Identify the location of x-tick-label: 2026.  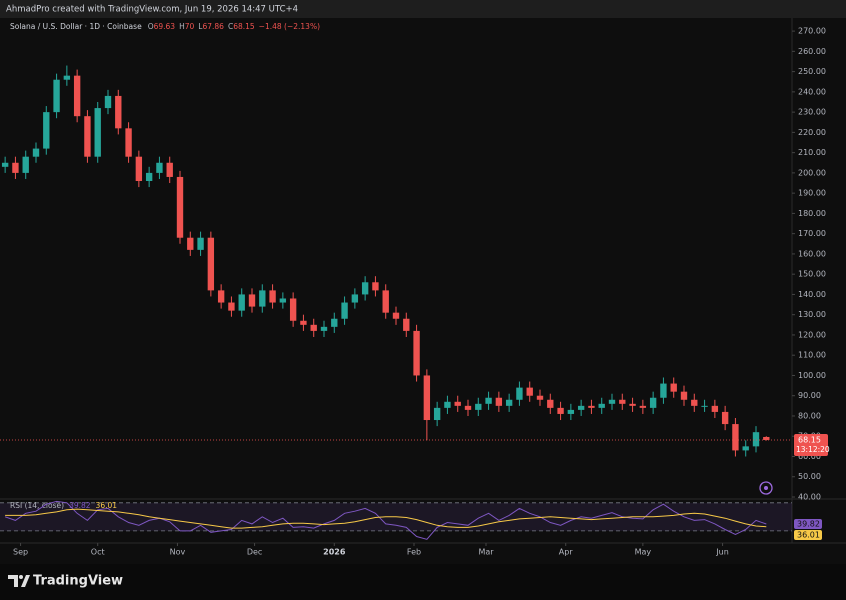
(334, 552).